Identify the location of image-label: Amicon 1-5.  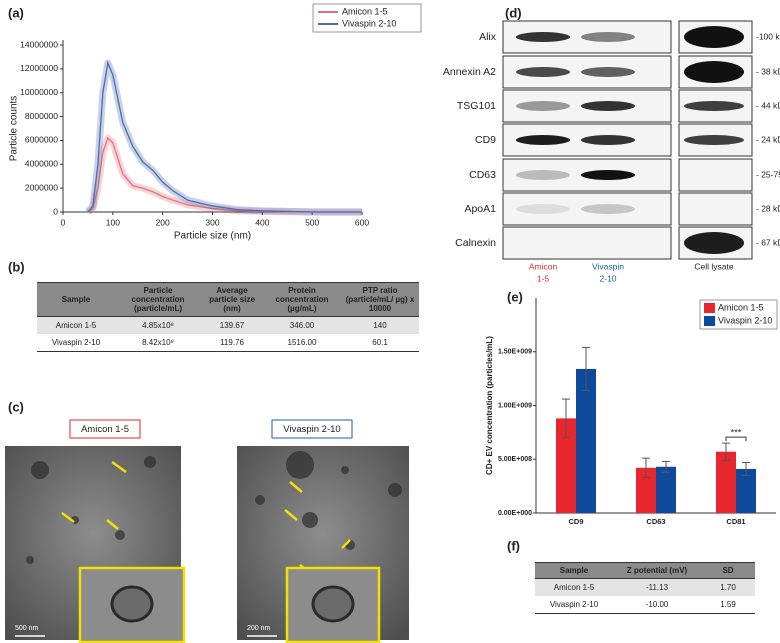
(105, 429).